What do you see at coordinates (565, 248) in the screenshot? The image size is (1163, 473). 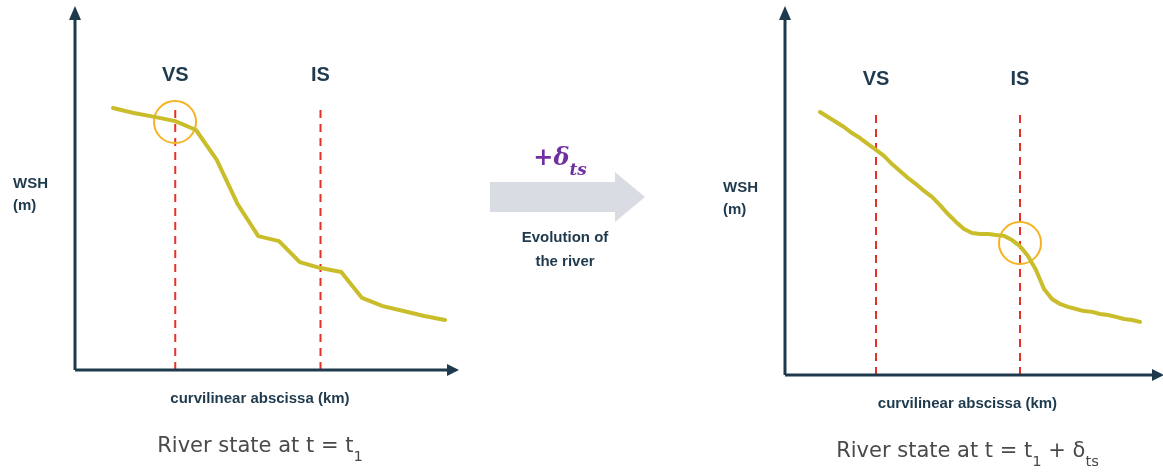 I see `text: Evolution of the river` at bounding box center [565, 248].